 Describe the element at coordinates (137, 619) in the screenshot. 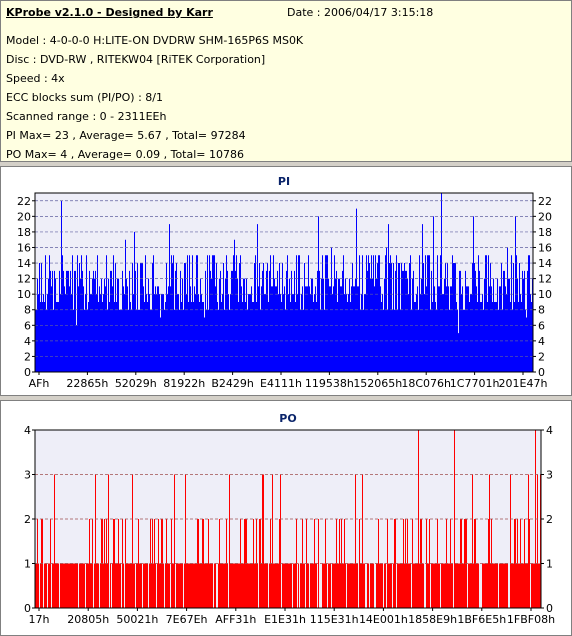

I see `x-tick-label: 50021h` at that location.